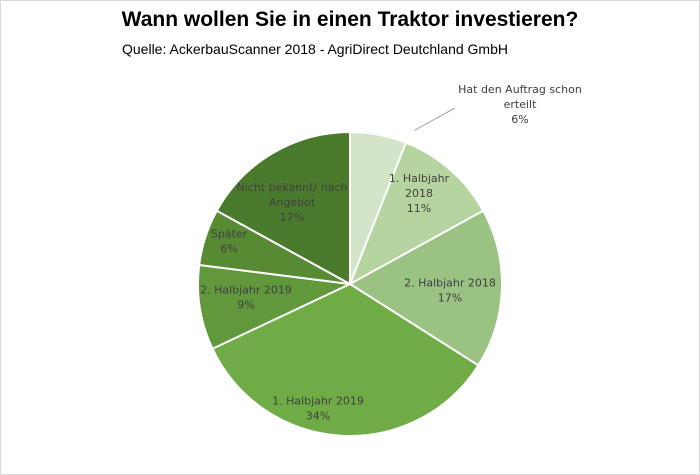  What do you see at coordinates (520, 104) in the screenshot?
I see `slice-label-1: Hat den Auftrag schon erteilt 6%` at bounding box center [520, 104].